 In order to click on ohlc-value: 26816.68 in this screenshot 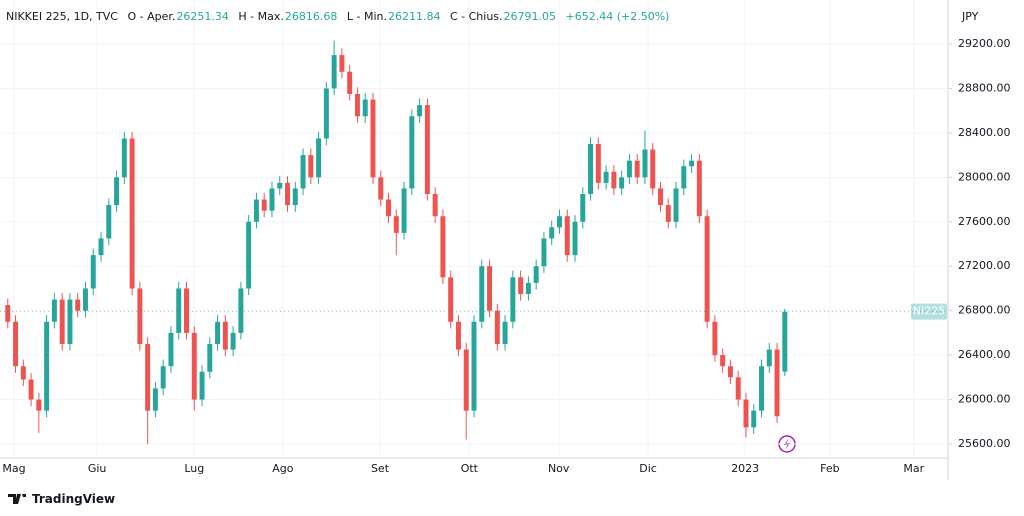, I will do `click(311, 16)`.